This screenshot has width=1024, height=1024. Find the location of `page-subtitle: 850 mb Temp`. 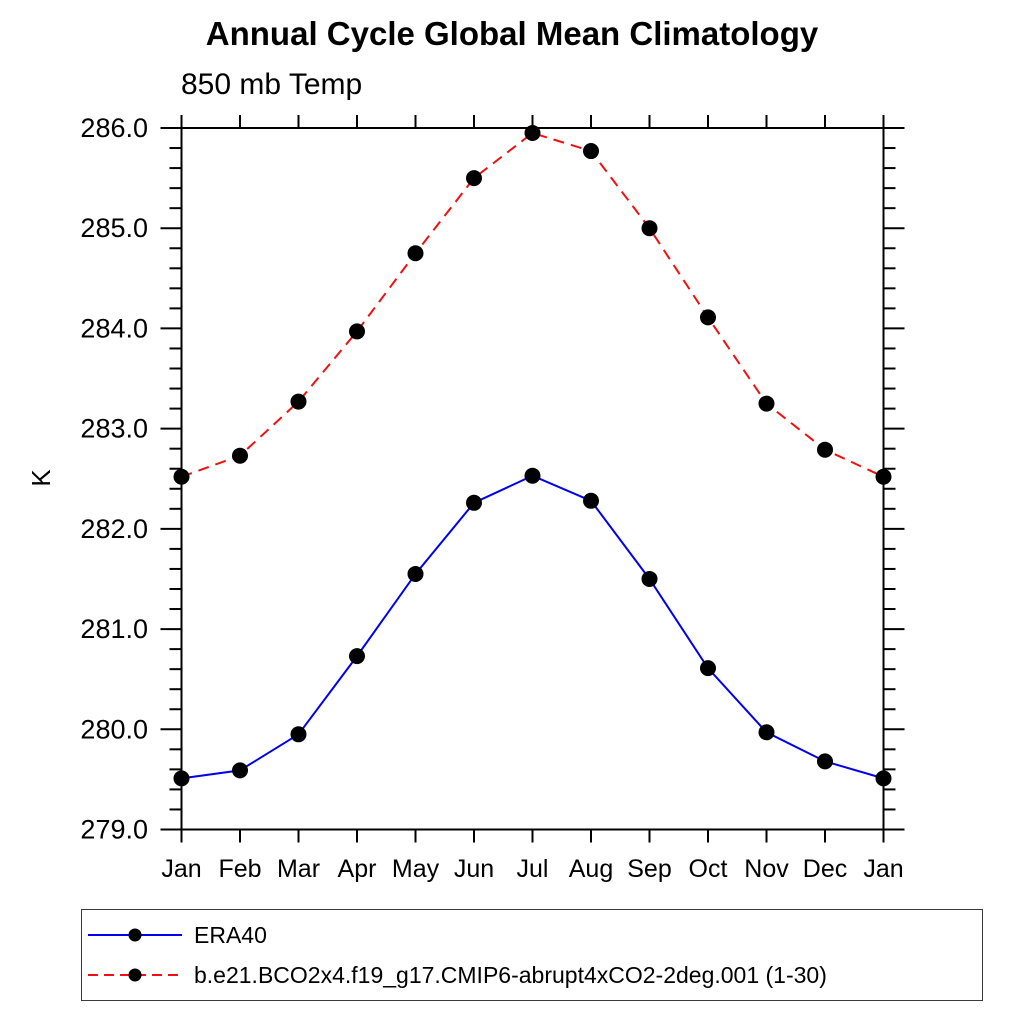

page-subtitle: 850 mb Temp is located at coordinates (272, 84).